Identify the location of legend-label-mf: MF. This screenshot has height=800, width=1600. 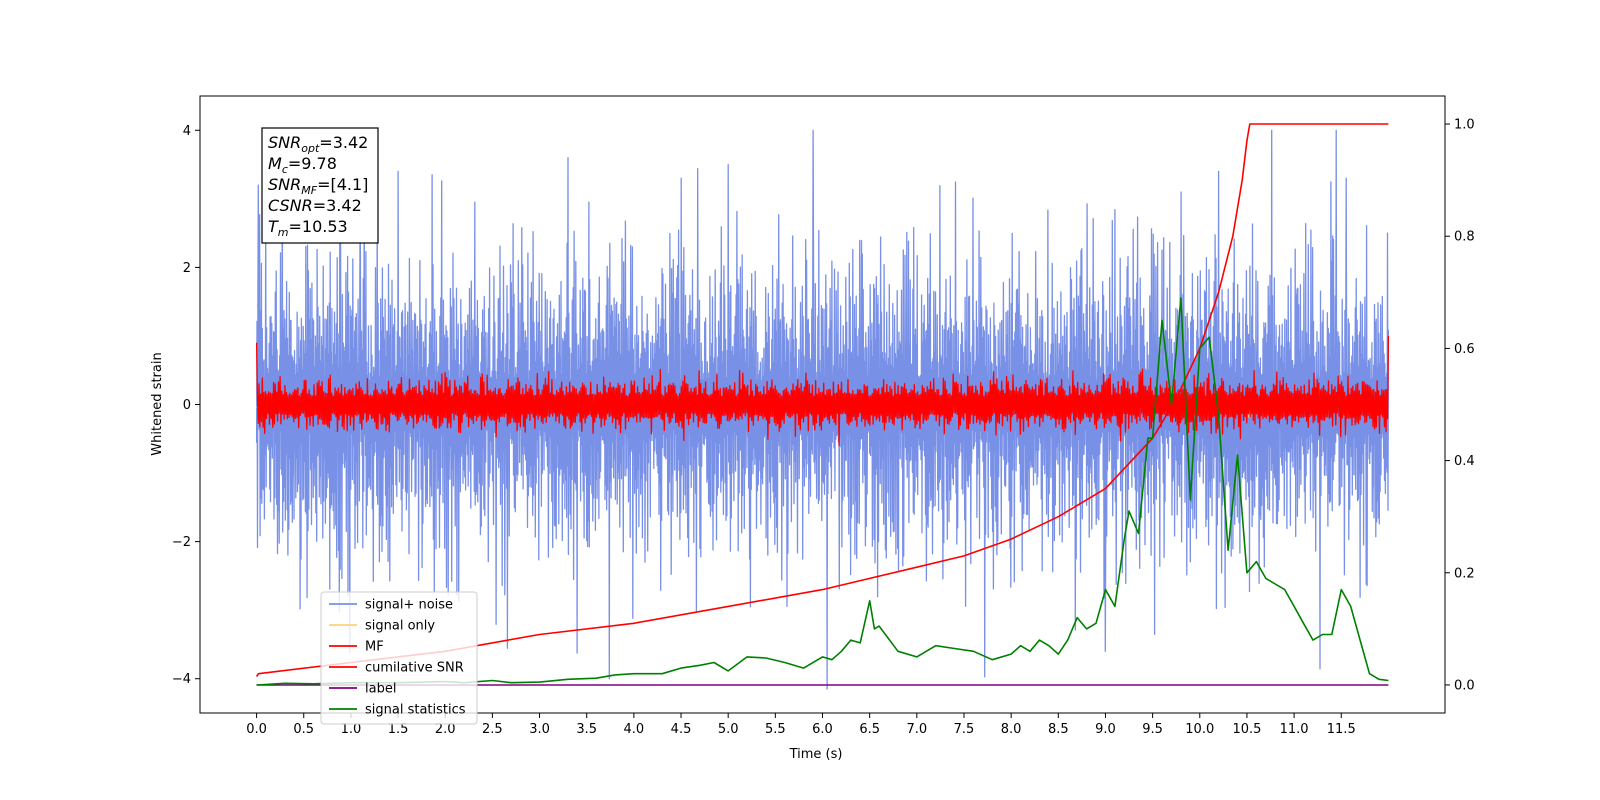
(374, 647).